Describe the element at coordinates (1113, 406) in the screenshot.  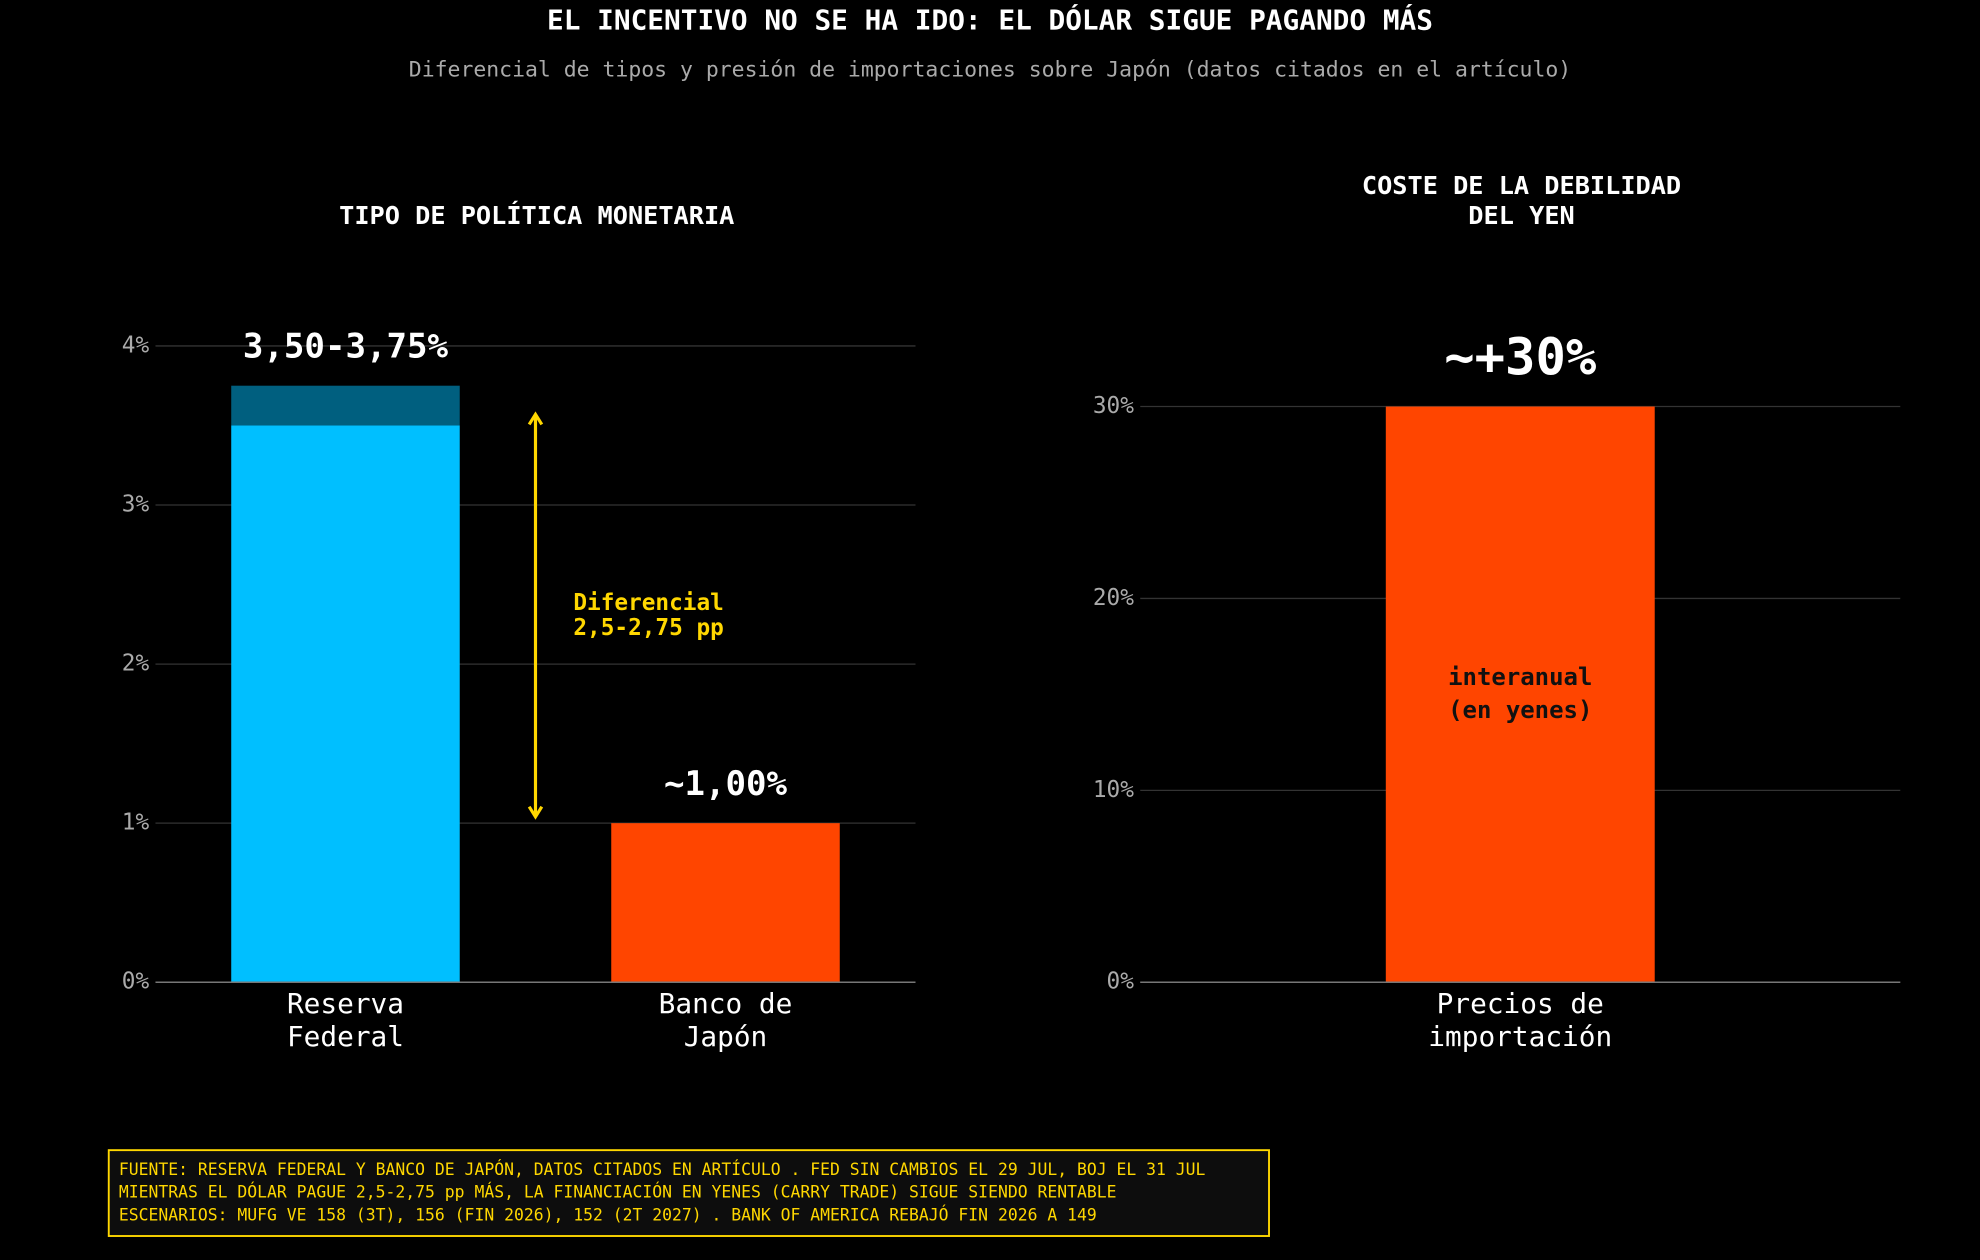
I see `y-tick-label: 30%` at that location.